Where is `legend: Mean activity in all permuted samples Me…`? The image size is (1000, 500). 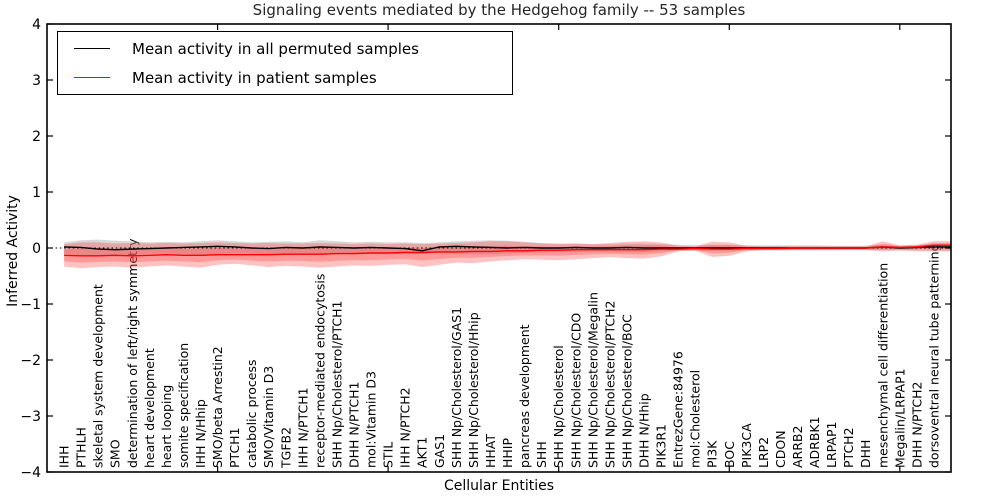
legend: Mean activity in all permuted samples Me… is located at coordinates (285, 63).